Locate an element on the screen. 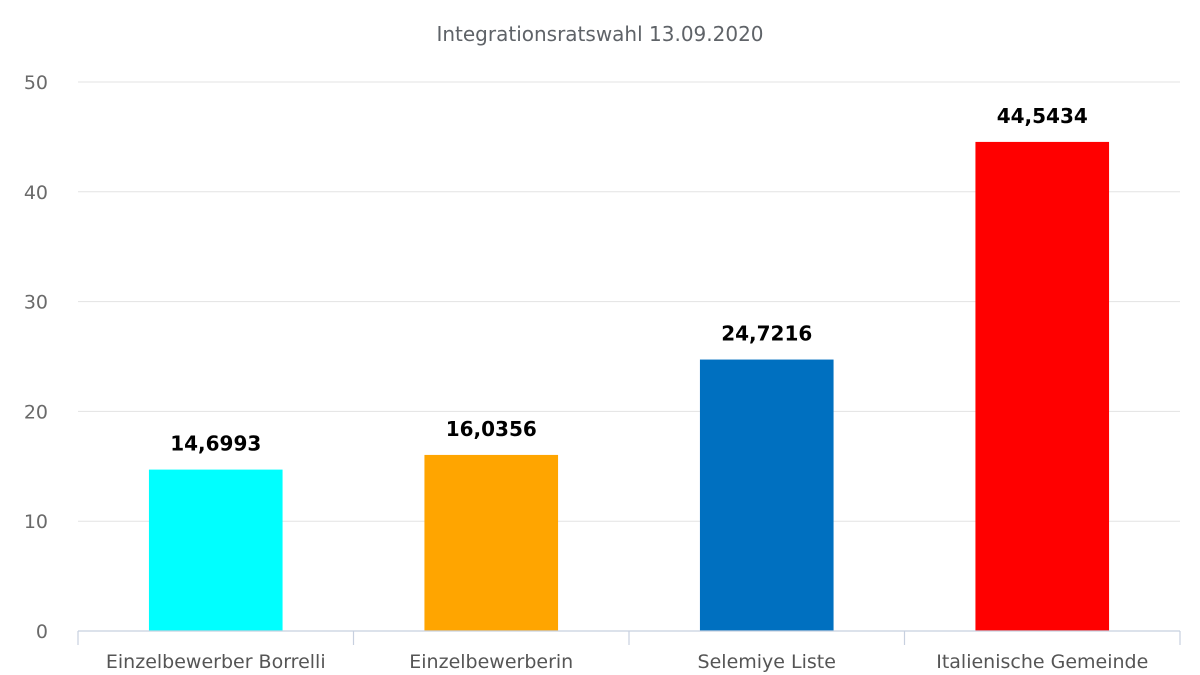 This screenshot has width=1200, height=675. y-tick-label: 50 is located at coordinates (36, 83).